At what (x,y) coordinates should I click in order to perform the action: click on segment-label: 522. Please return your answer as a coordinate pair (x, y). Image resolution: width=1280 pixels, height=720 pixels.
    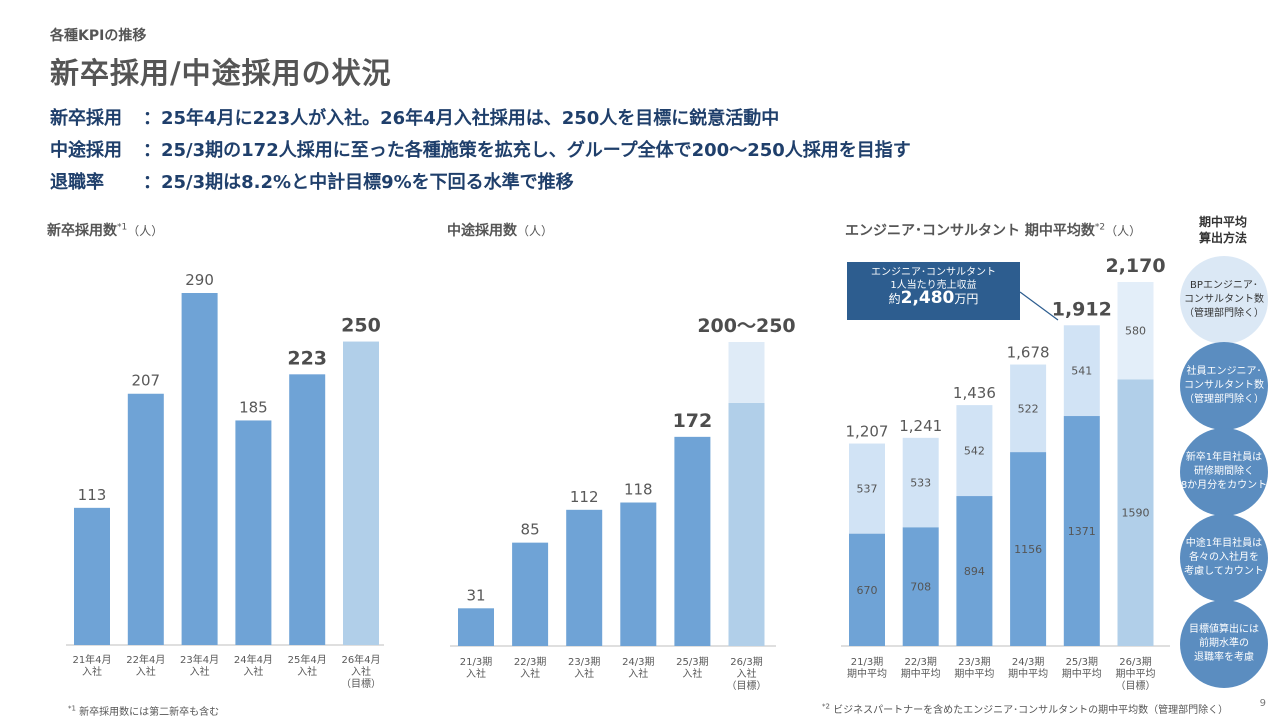
    Looking at the image, I should click on (1028, 408).